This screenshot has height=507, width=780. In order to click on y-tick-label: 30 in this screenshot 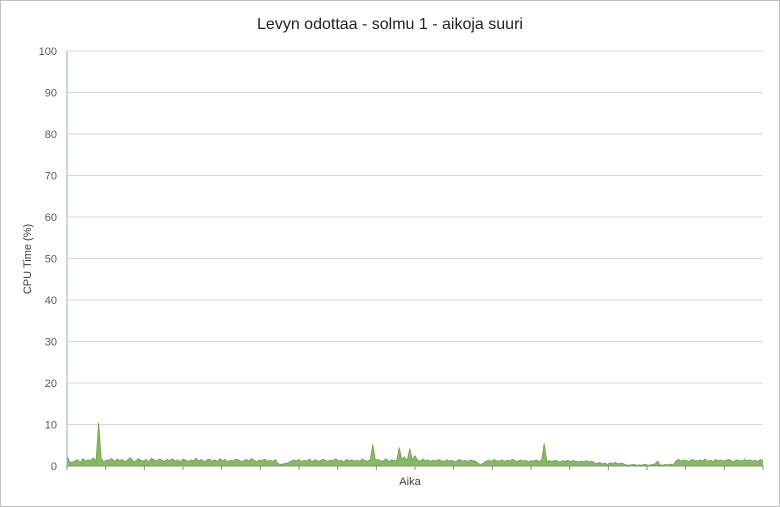, I will do `click(51, 343)`.